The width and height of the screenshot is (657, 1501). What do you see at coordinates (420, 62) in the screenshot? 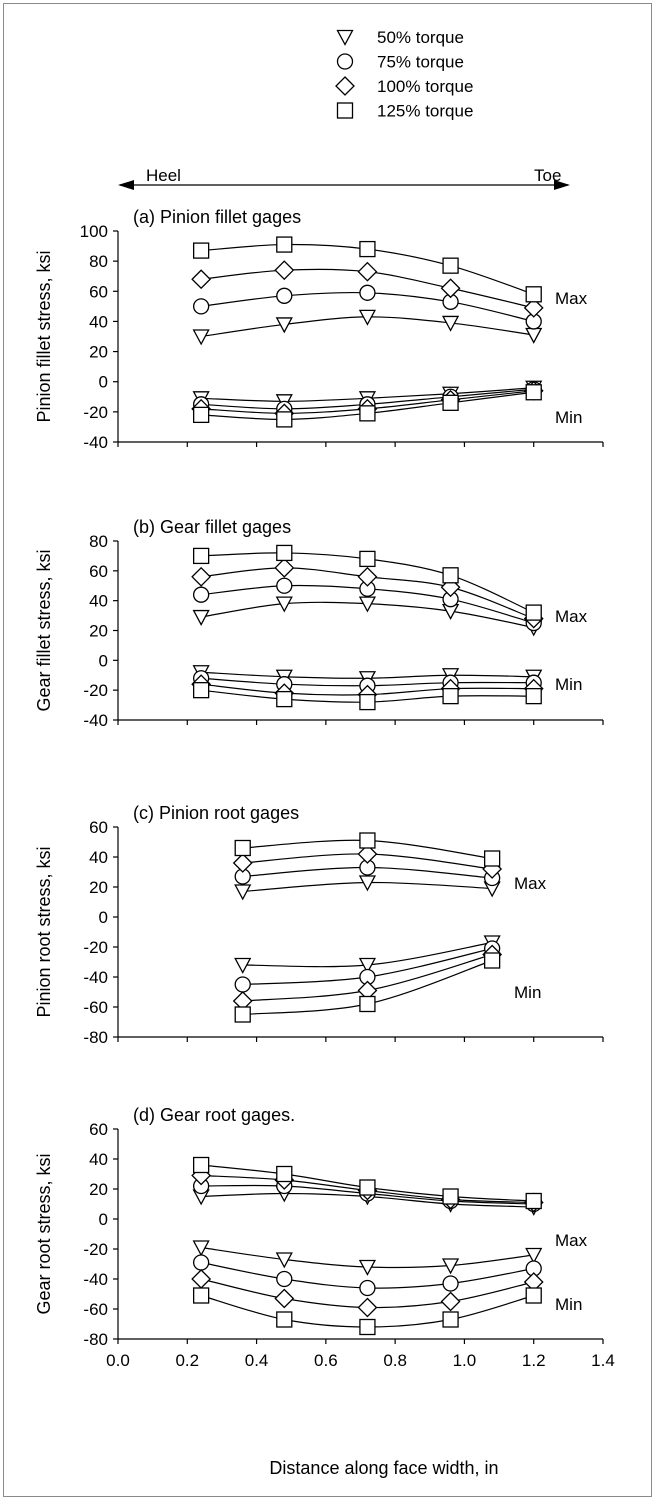
I see `legend-label: 75% torque` at bounding box center [420, 62].